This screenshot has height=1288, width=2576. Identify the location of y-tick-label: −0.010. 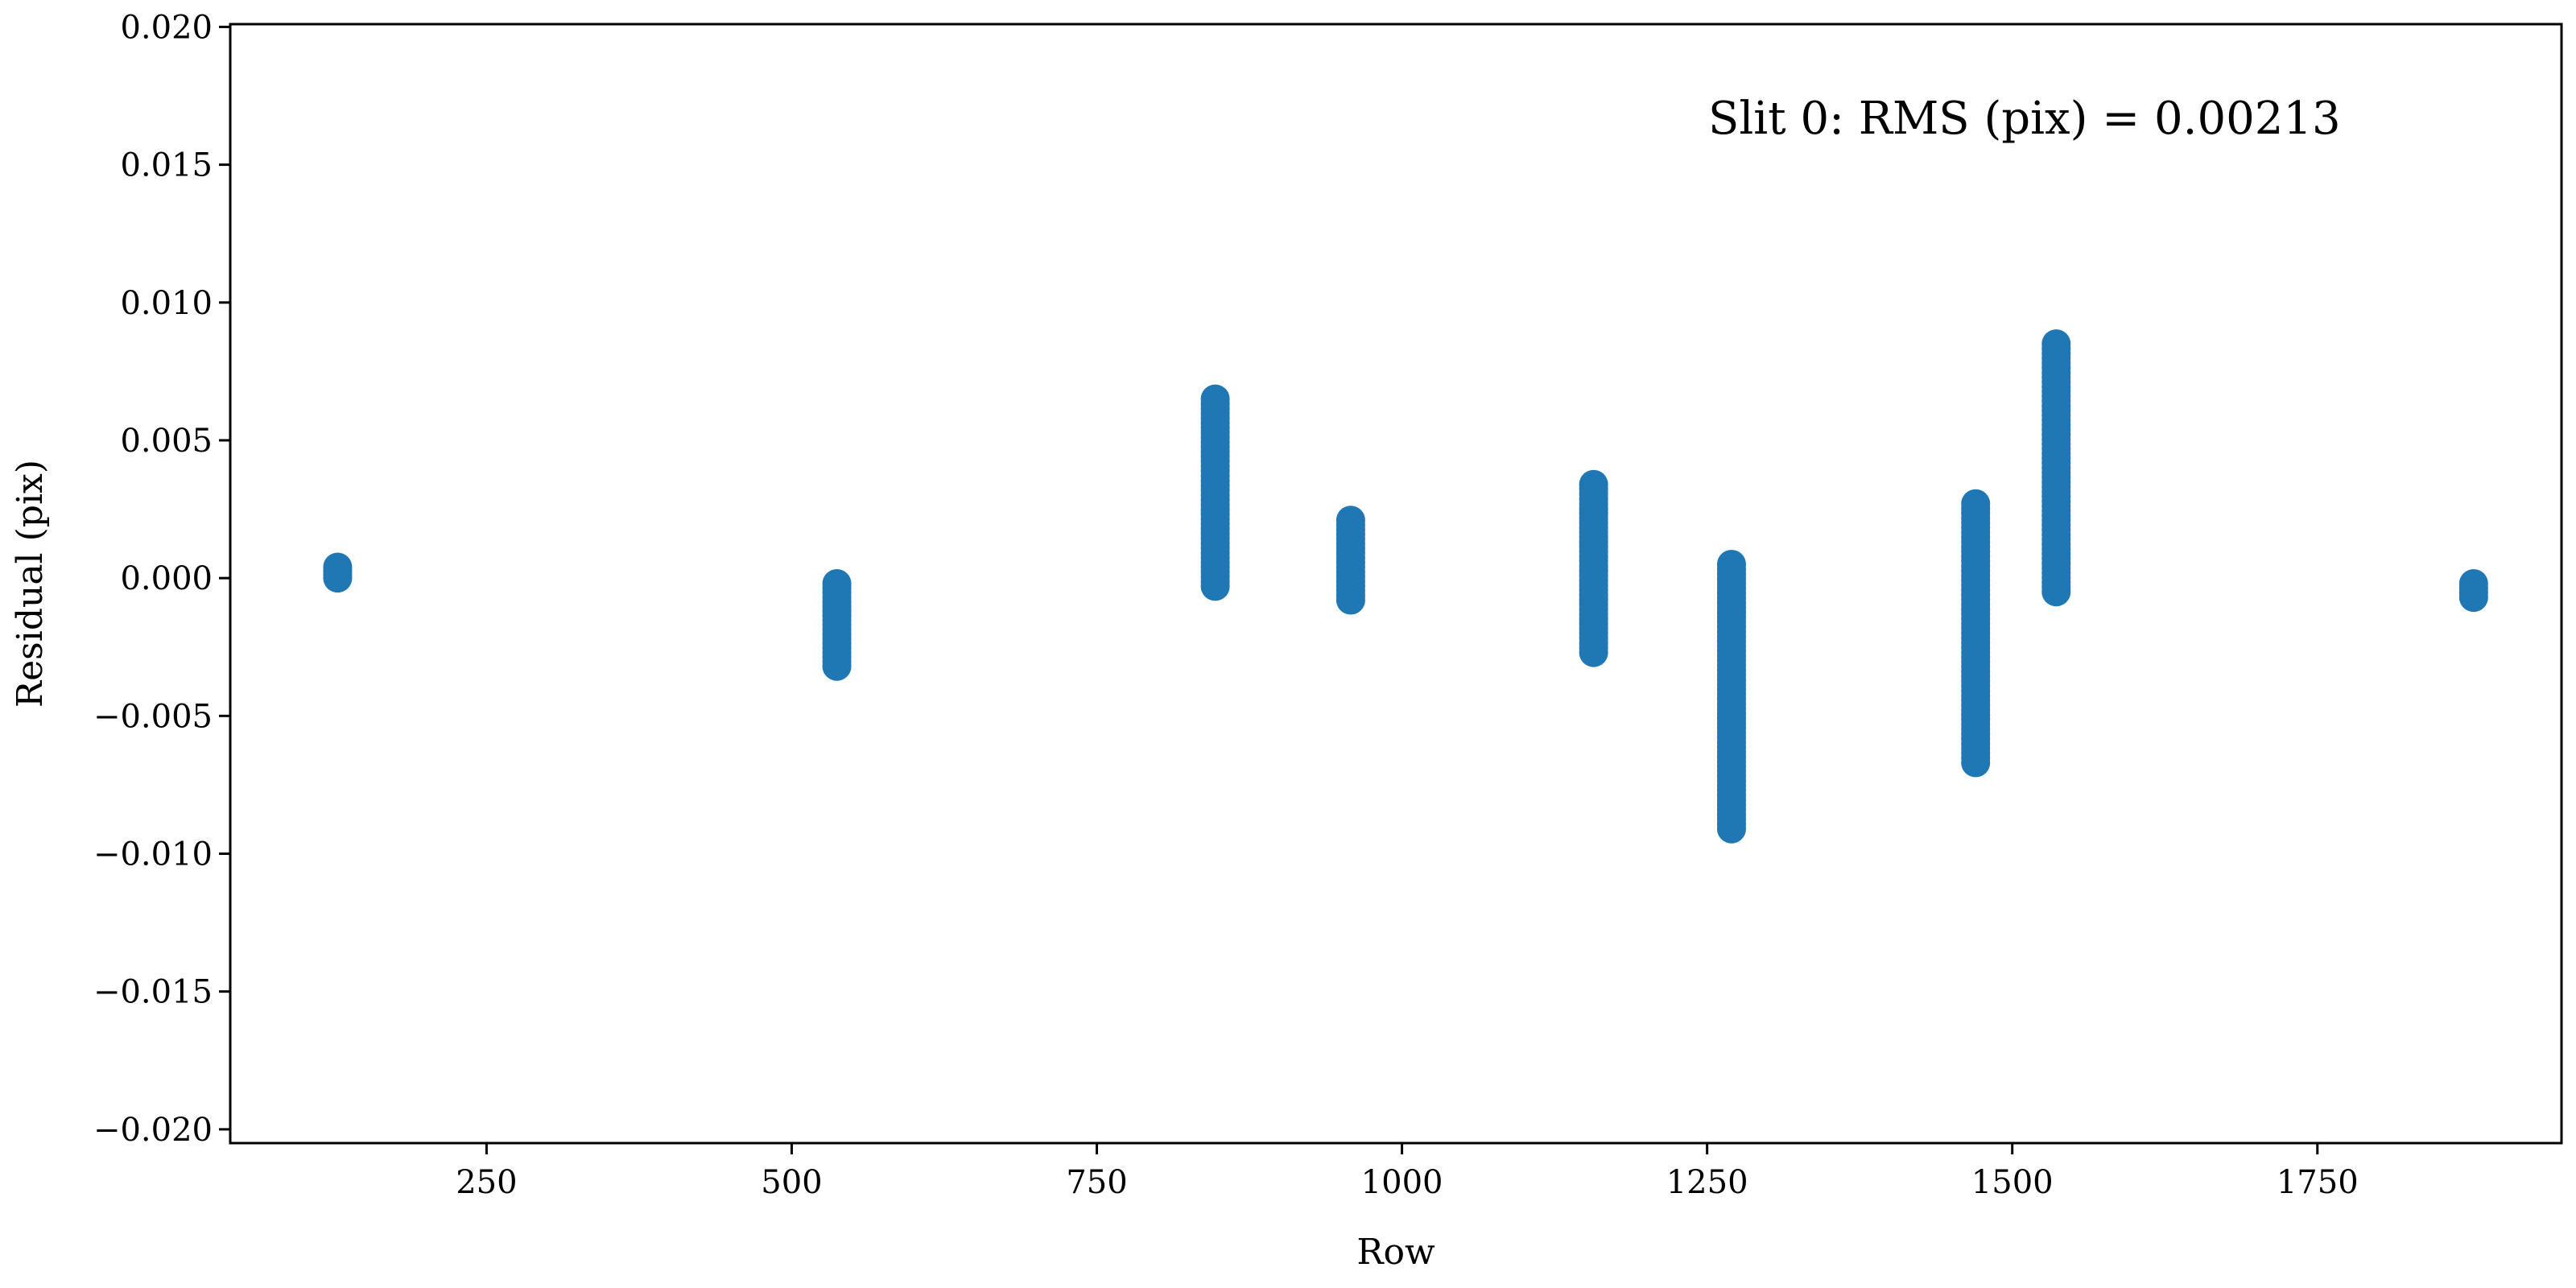
(153, 854).